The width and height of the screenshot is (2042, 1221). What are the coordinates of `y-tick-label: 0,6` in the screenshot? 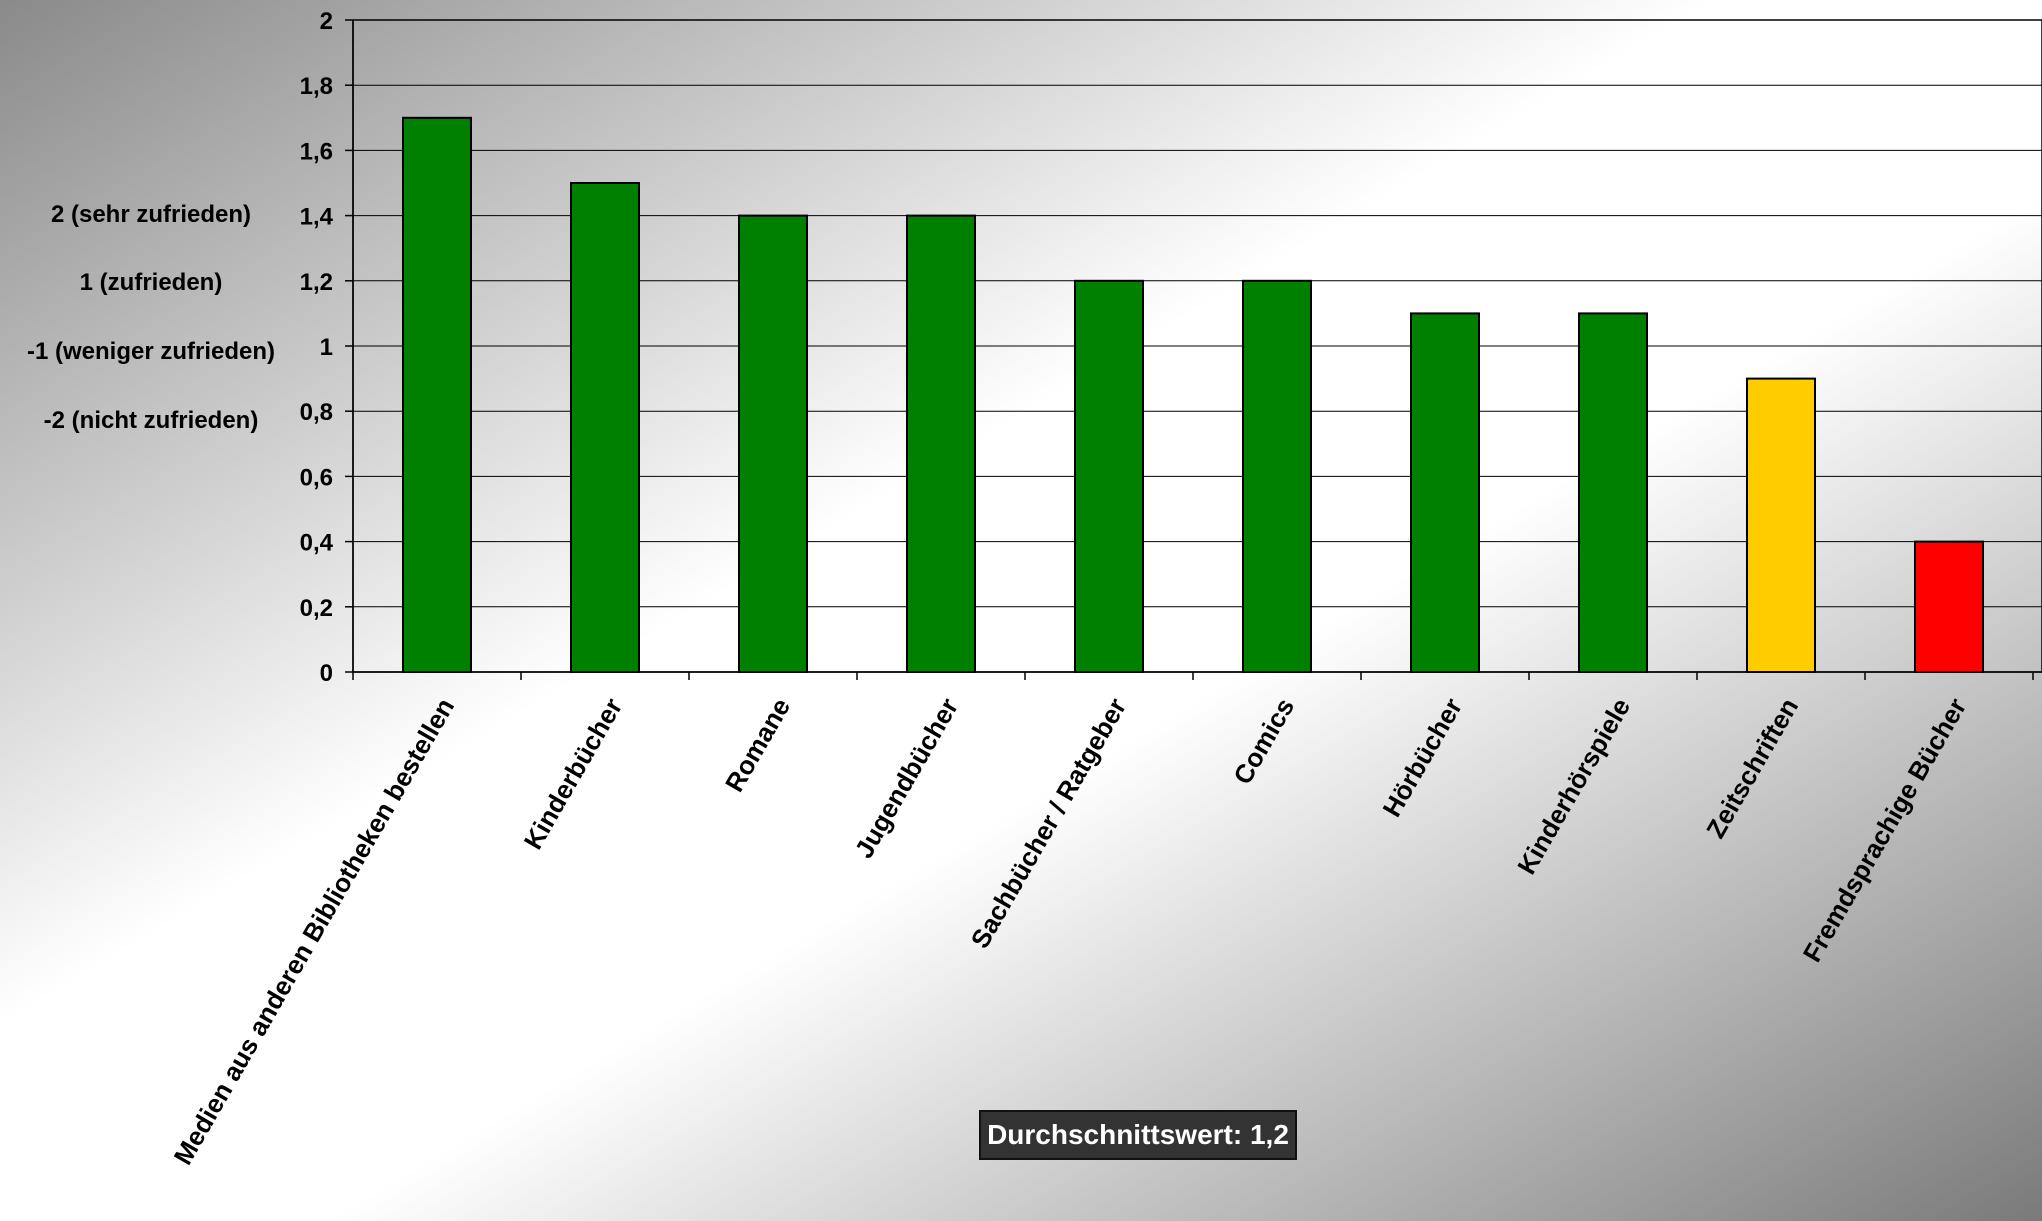 It's located at (316, 477).